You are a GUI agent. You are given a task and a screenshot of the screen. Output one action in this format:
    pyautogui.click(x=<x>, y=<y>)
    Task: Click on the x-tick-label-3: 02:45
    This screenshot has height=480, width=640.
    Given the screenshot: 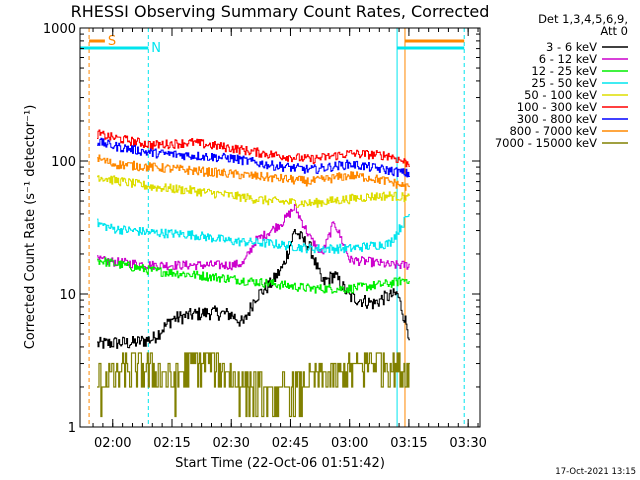 What is the action you would take?
    pyautogui.click(x=290, y=443)
    